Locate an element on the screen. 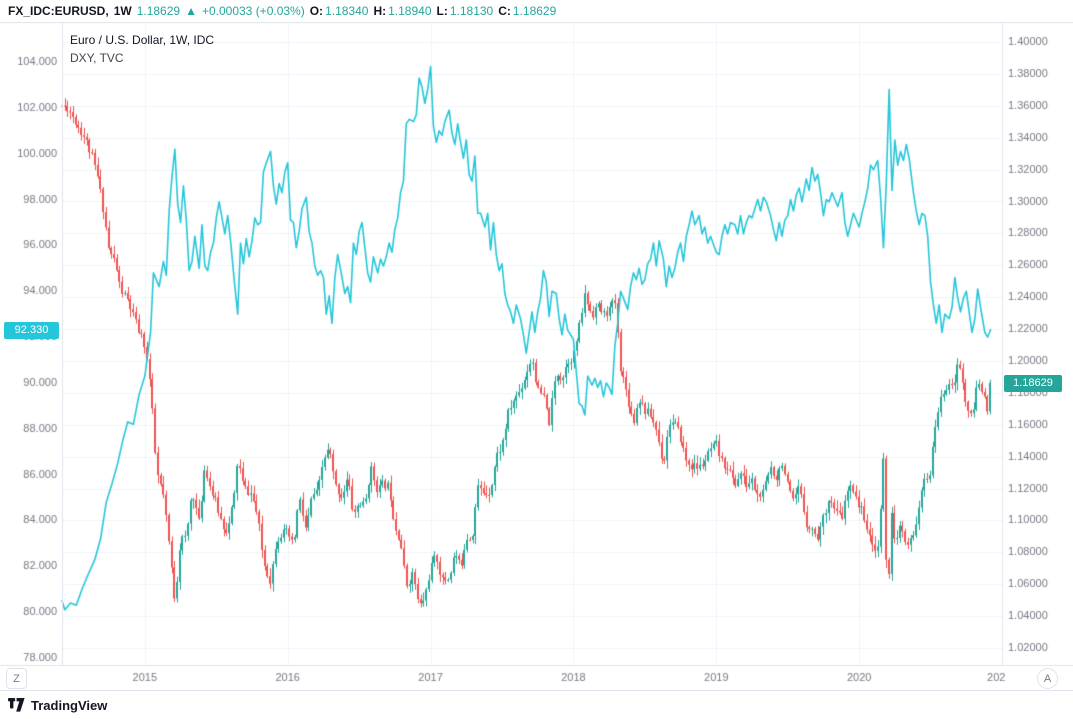  low-label: L: is located at coordinates (442, 11).